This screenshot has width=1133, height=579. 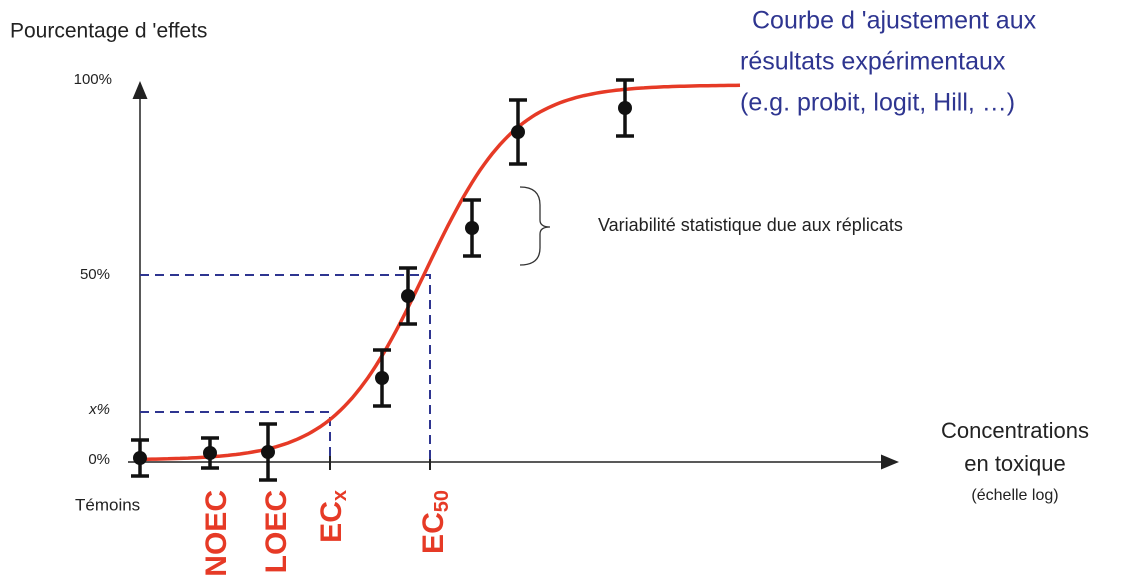 What do you see at coordinates (873, 62) in the screenshot?
I see `fit-note: résultats expérimentaux` at bounding box center [873, 62].